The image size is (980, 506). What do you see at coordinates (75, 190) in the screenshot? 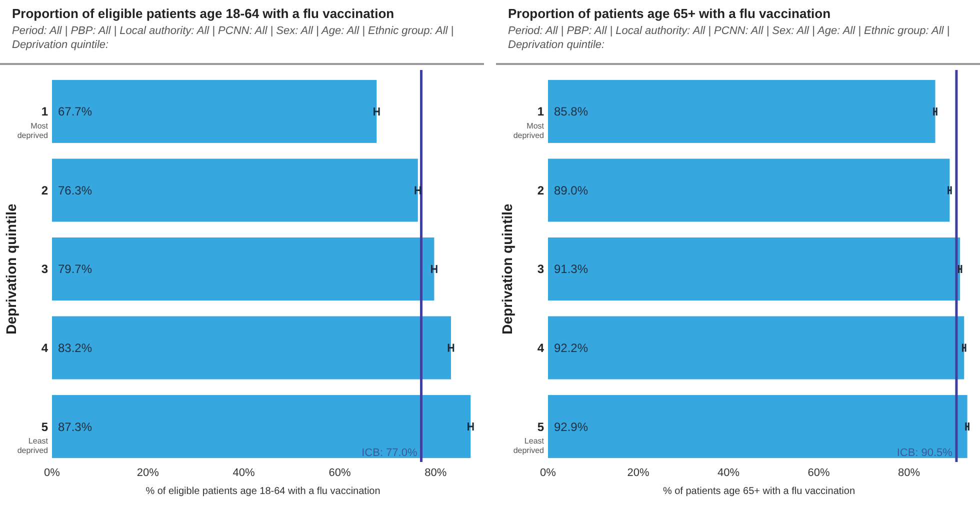
I see `data-label: 76.3%` at bounding box center [75, 190].